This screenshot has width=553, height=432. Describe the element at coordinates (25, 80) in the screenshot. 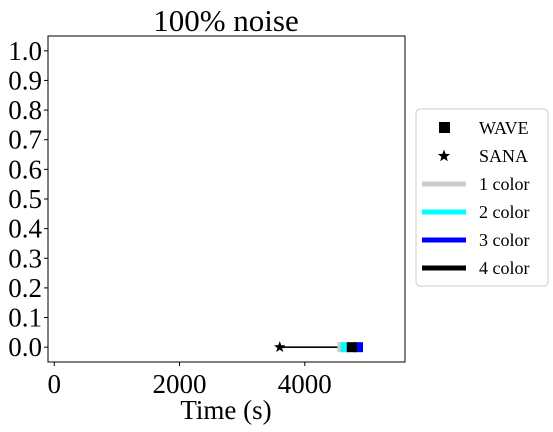

I see `y-tick-label: 0.9` at that location.